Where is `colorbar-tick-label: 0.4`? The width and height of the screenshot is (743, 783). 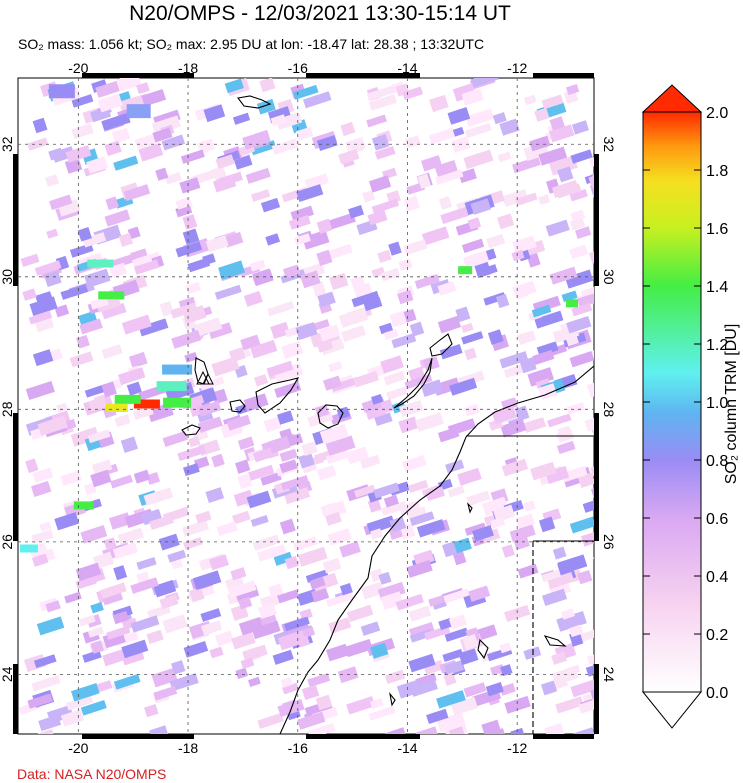
colorbar-tick-label: 0.4 is located at coordinates (717, 577).